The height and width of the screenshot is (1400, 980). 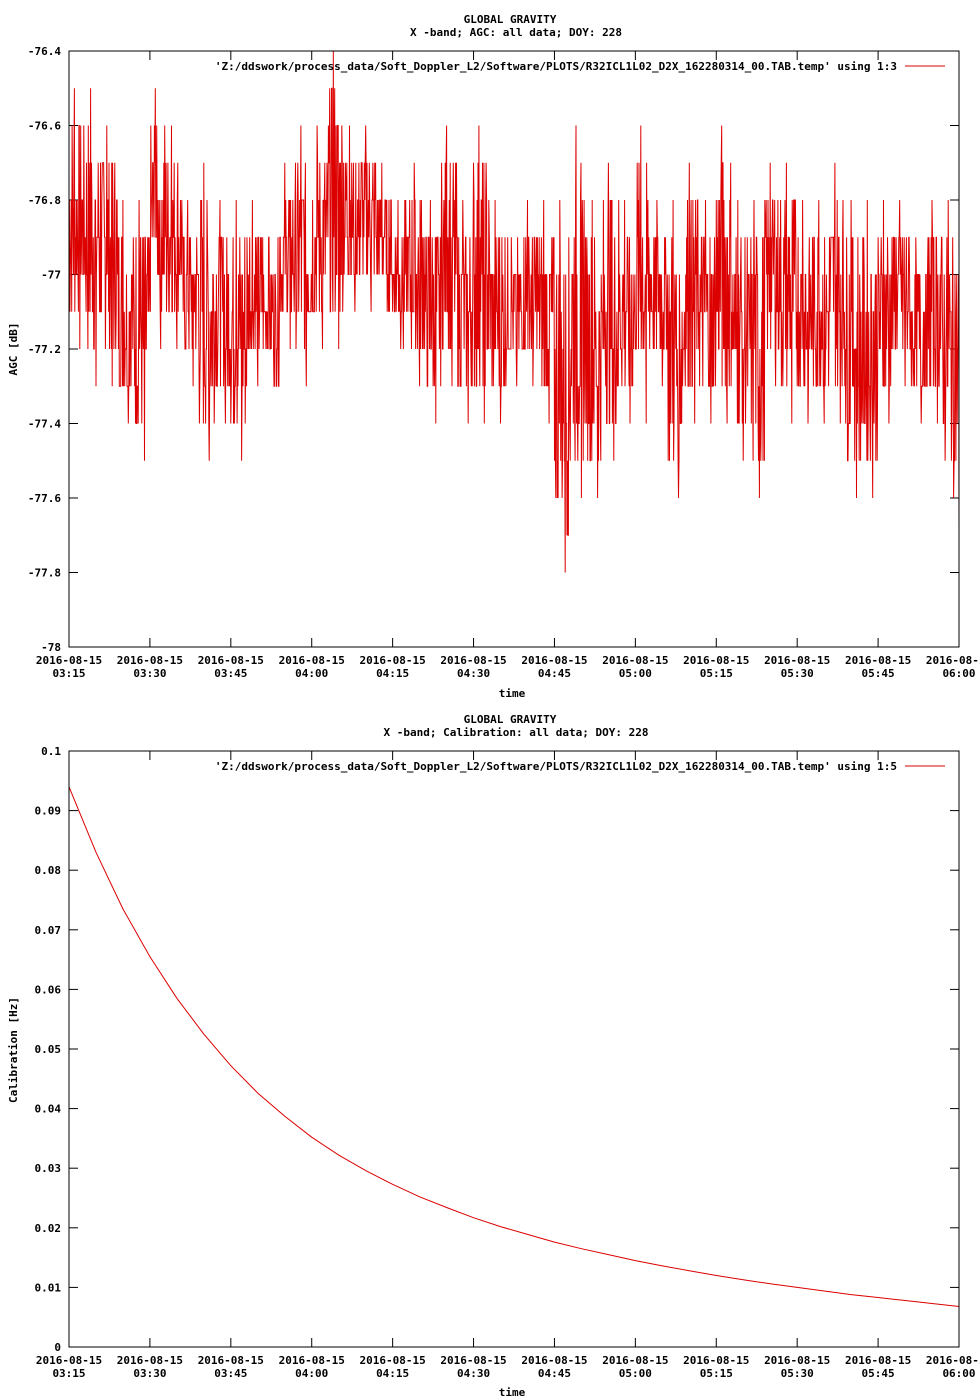 What do you see at coordinates (51, 275) in the screenshot?
I see `agc-y-tick-label: -77` at bounding box center [51, 275].